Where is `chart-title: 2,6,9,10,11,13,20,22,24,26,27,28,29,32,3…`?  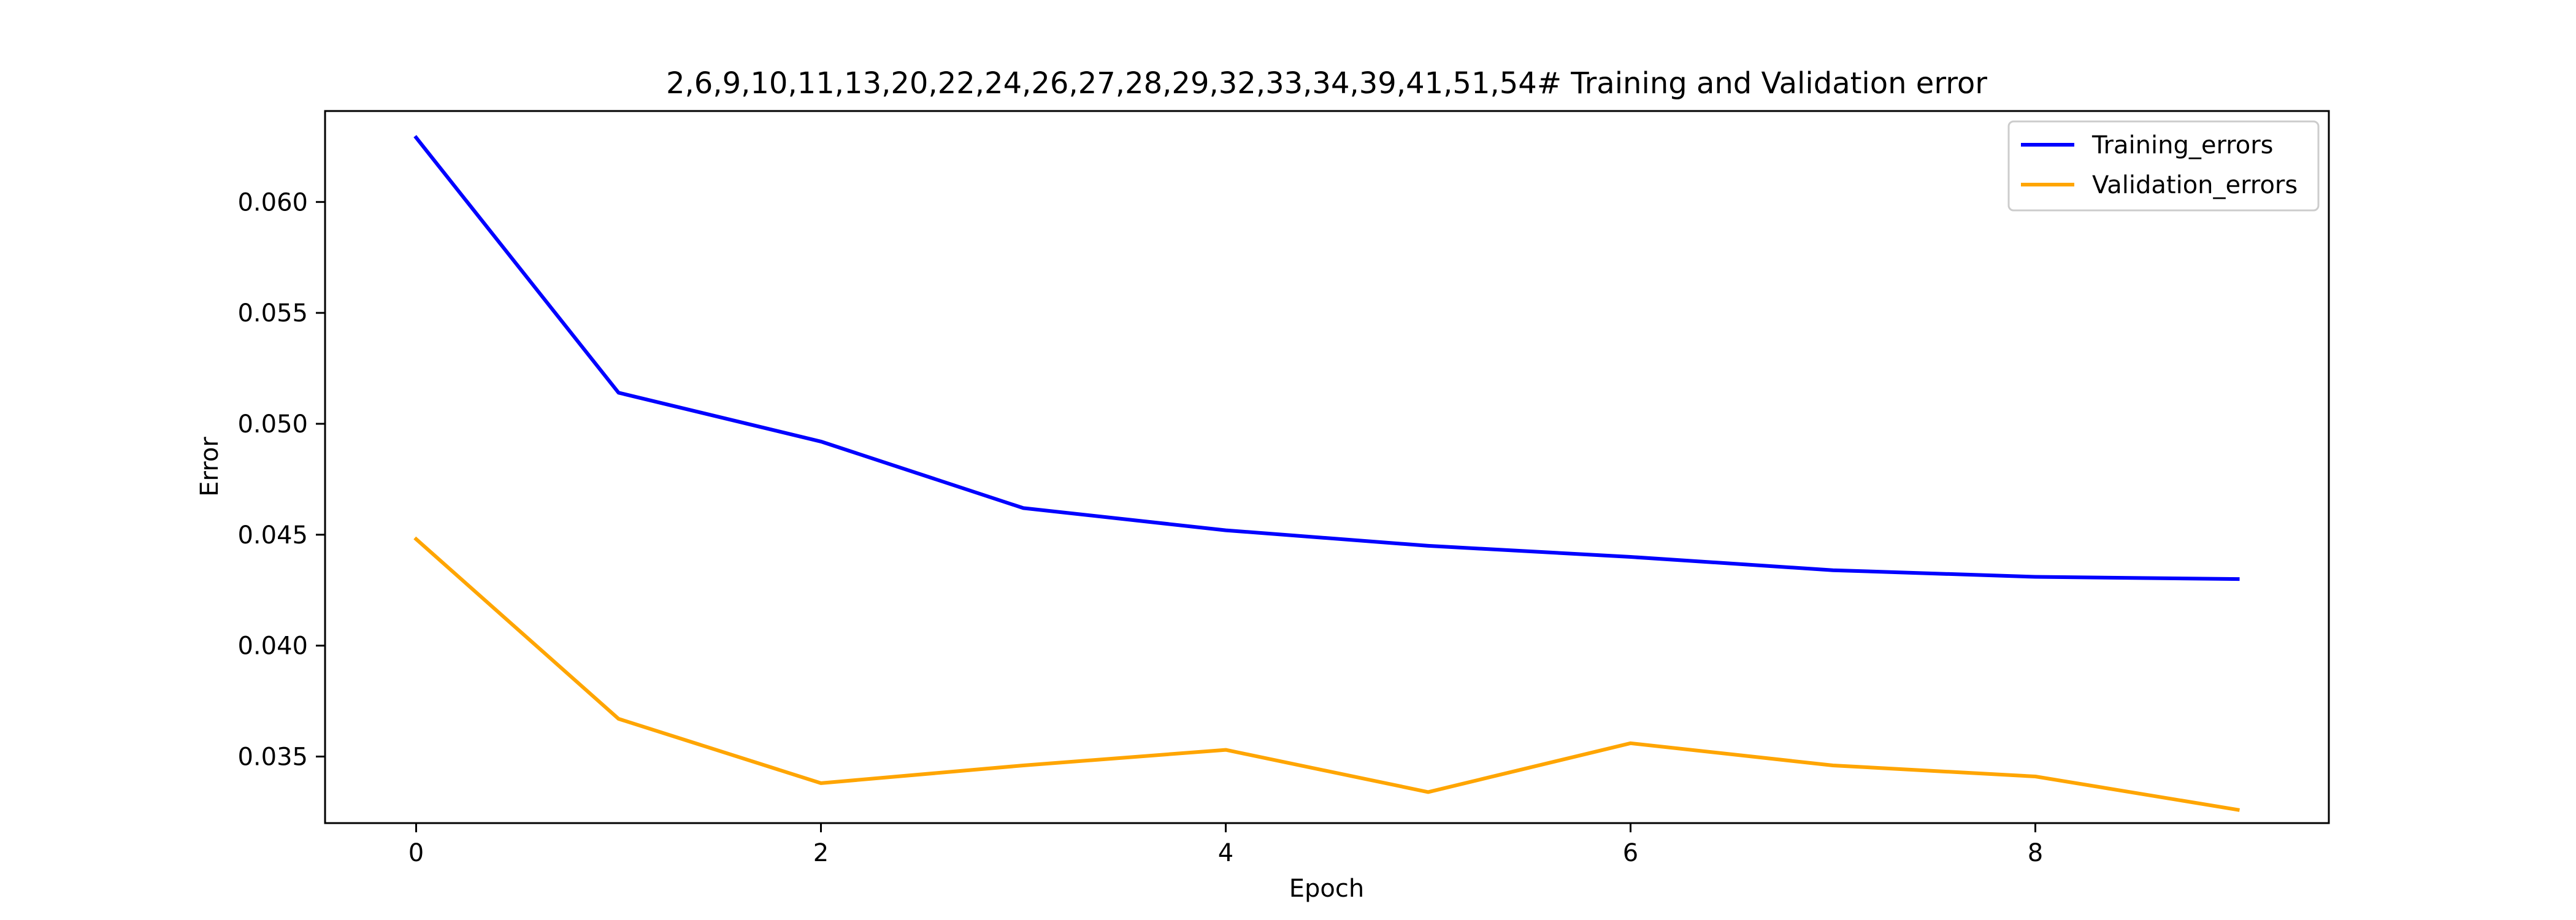
chart-title: 2,6,9,10,11,13,20,22,24,26,27,28,29,32,3… is located at coordinates (1326, 83).